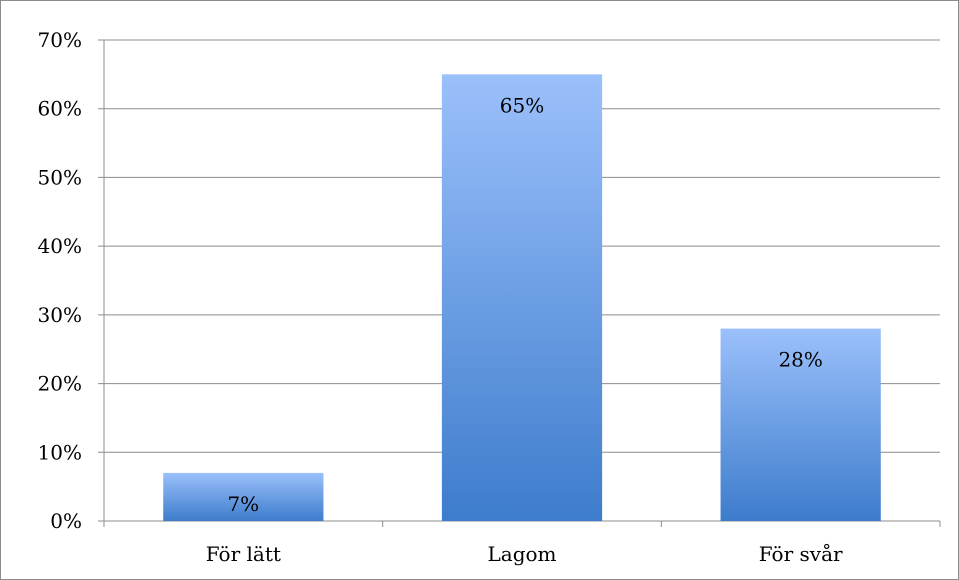  Describe the element at coordinates (801, 554) in the screenshot. I see `x-category-label: För svår` at that location.